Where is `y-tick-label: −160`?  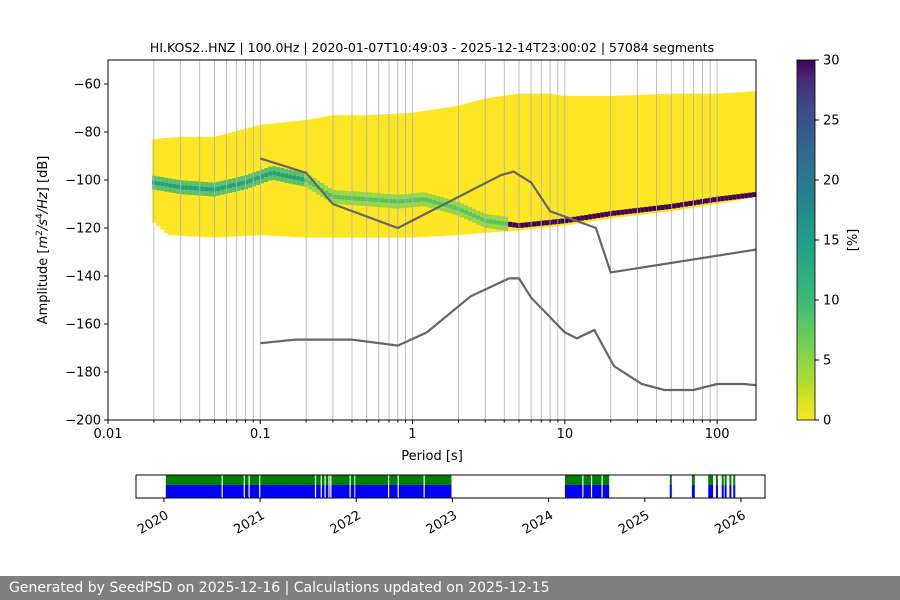 y-tick-label: −160 is located at coordinates (83, 325).